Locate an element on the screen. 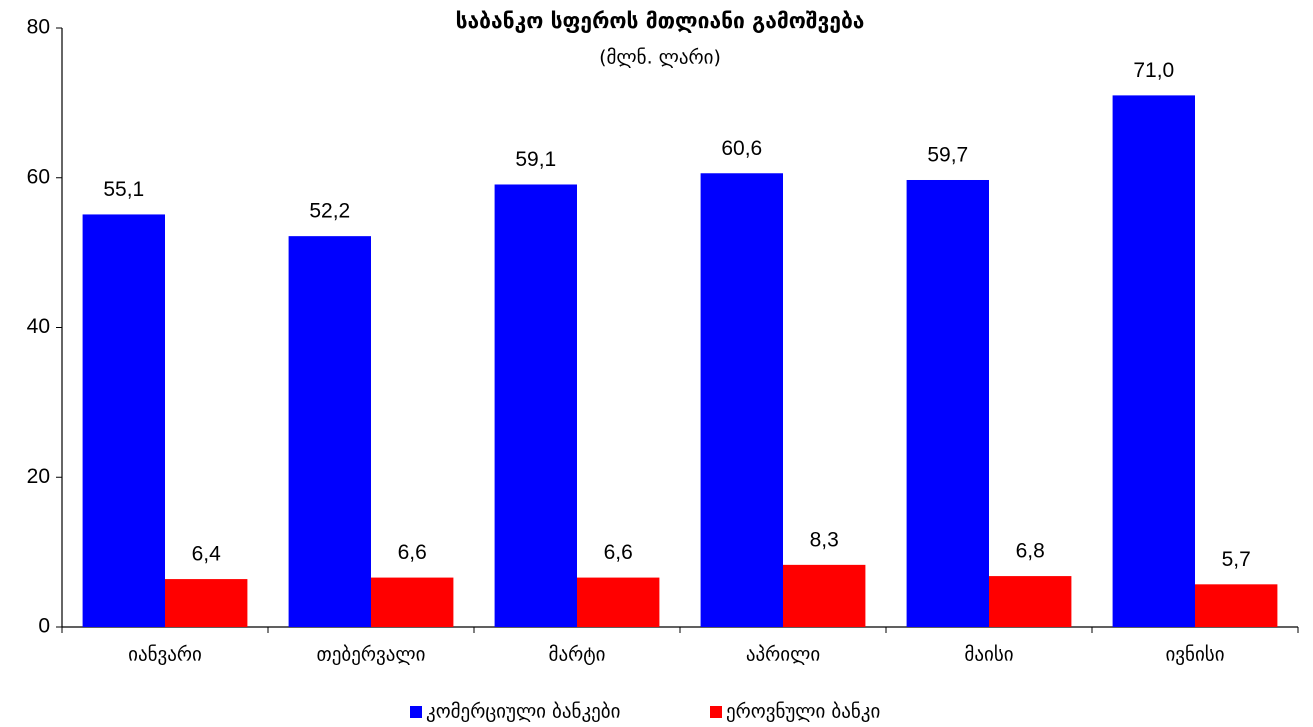 The width and height of the screenshot is (1313, 727). value-label: 59,1 is located at coordinates (535, 159).